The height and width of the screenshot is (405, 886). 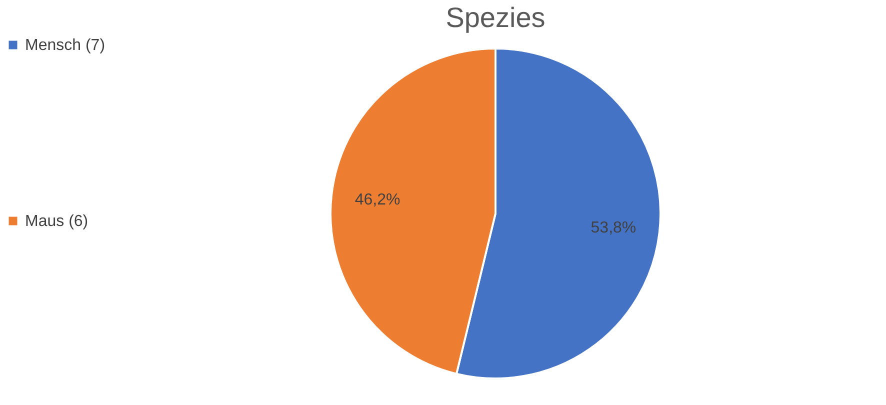 What do you see at coordinates (496, 17) in the screenshot?
I see `chart-title: Spezies` at bounding box center [496, 17].